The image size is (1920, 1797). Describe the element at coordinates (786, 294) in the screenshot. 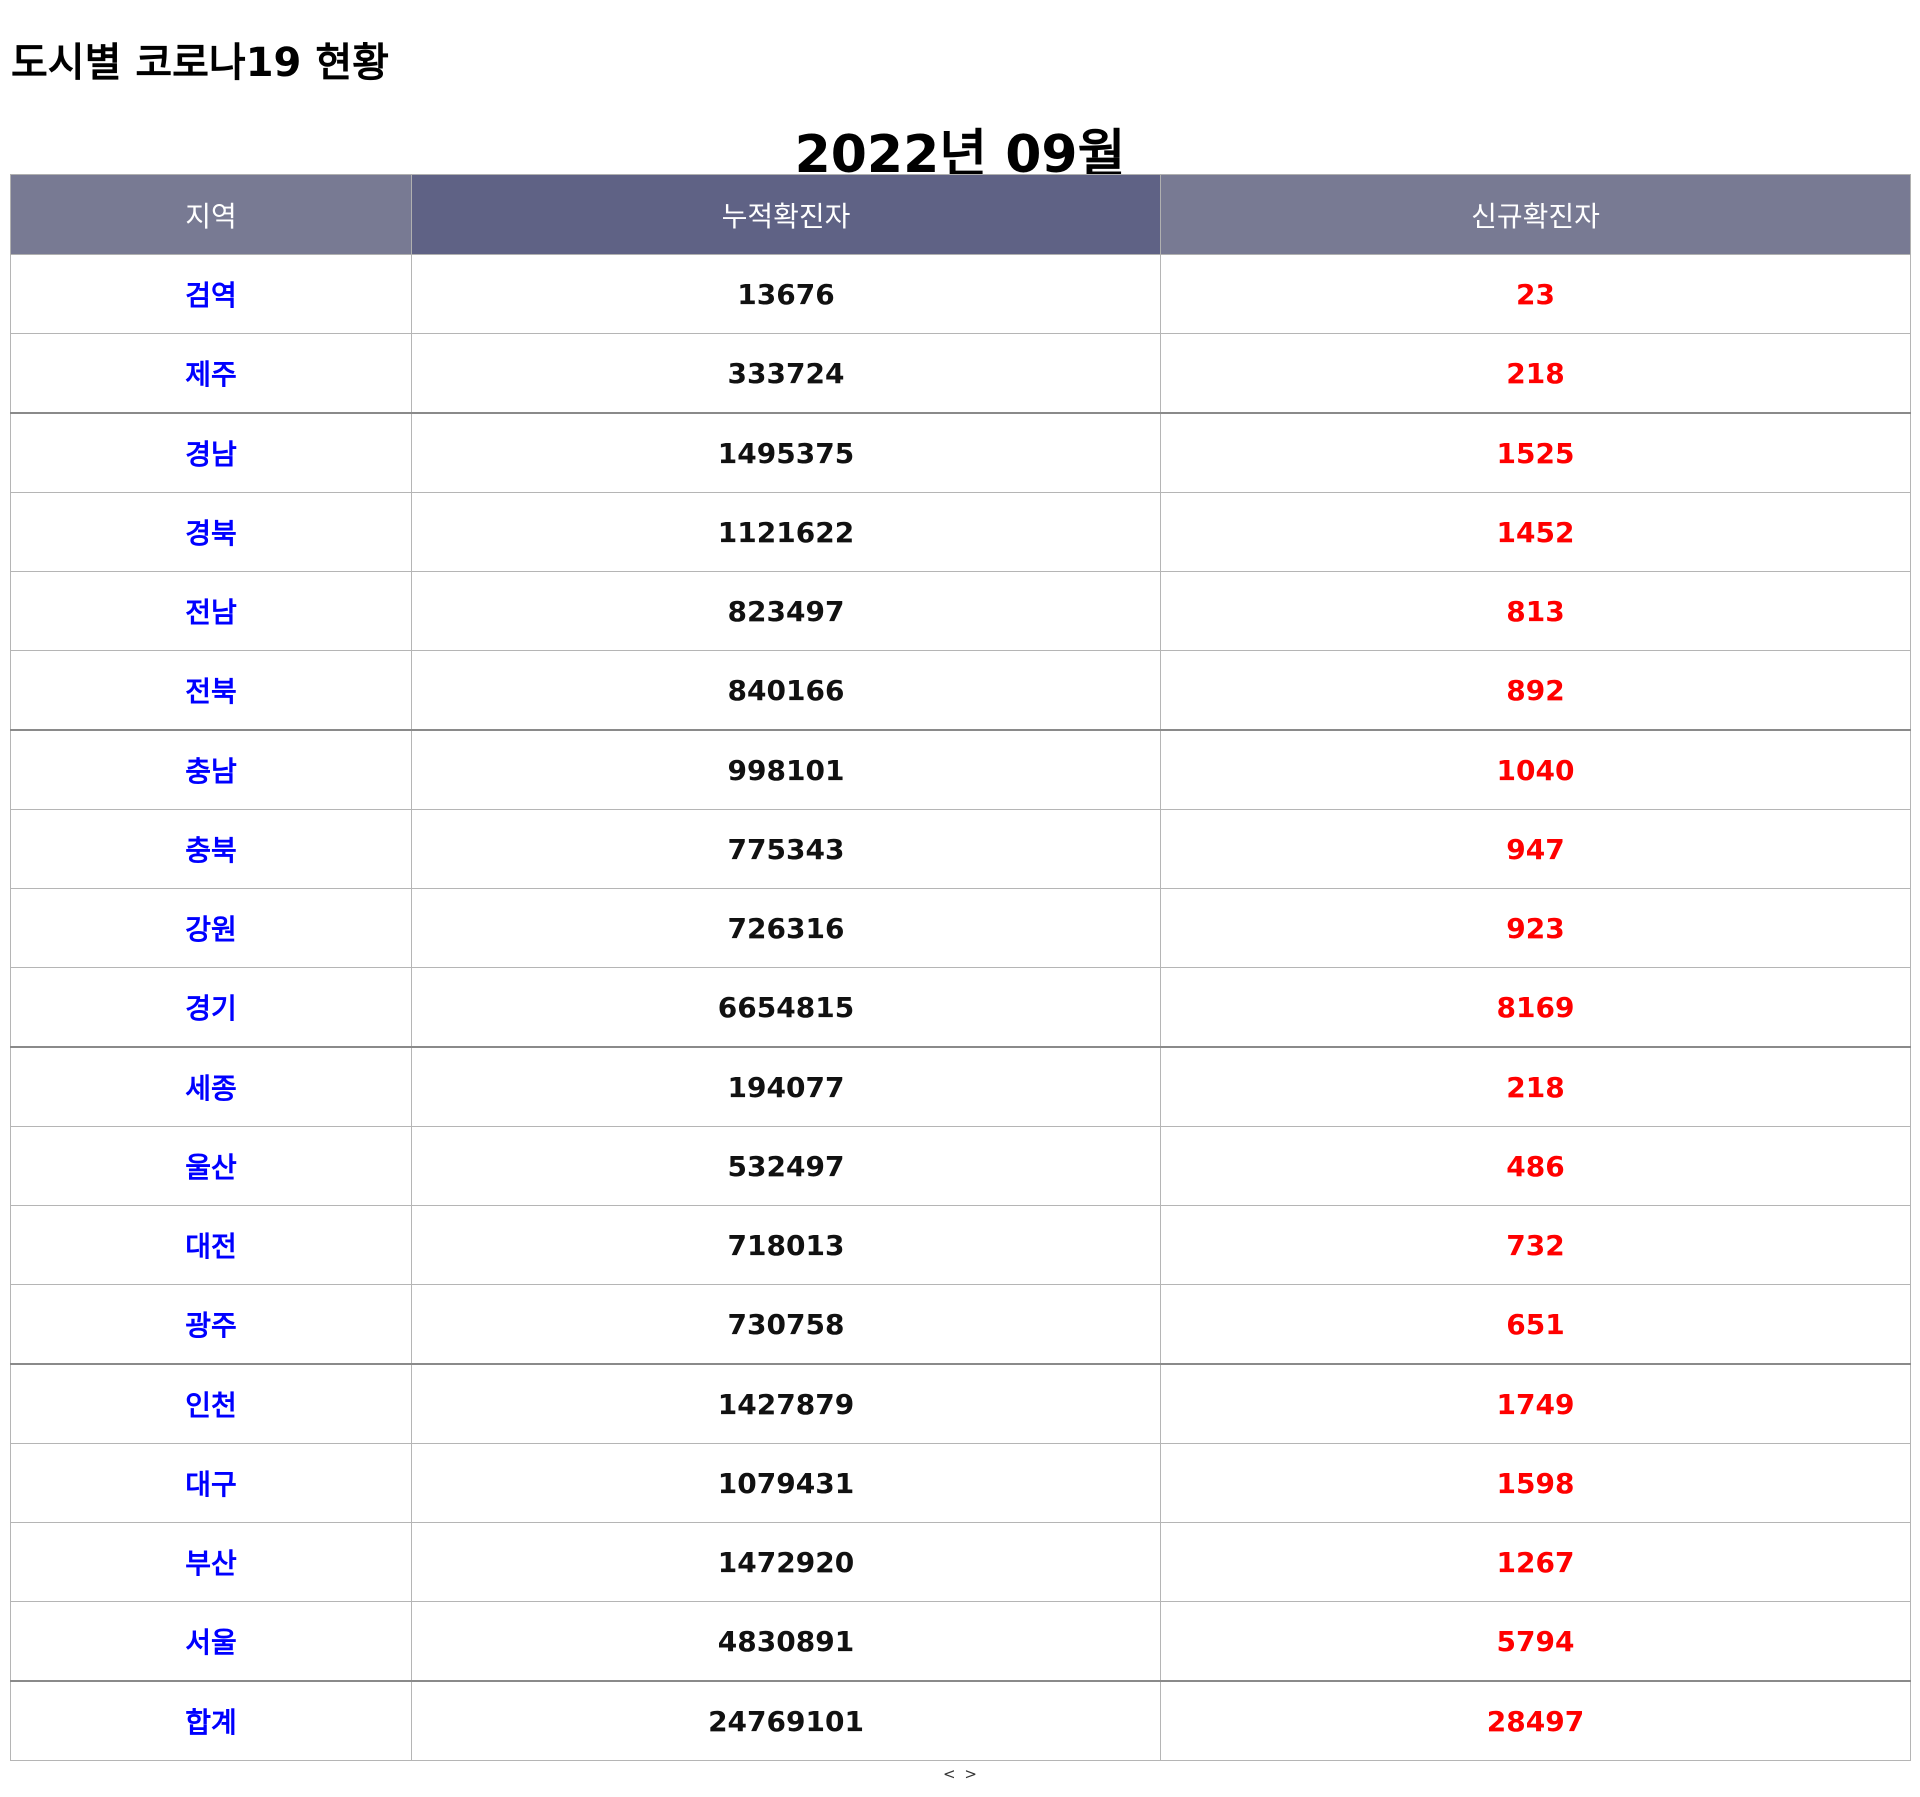

I see `cumulative-cell: 13676` at that location.